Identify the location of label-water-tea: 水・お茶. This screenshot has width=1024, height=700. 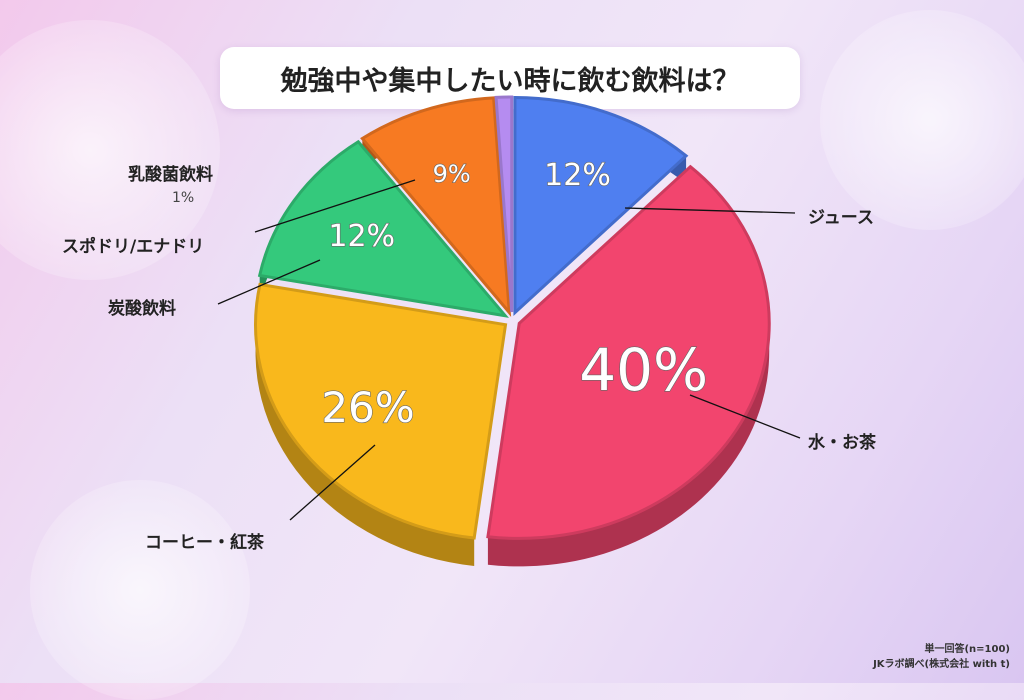
(842, 443).